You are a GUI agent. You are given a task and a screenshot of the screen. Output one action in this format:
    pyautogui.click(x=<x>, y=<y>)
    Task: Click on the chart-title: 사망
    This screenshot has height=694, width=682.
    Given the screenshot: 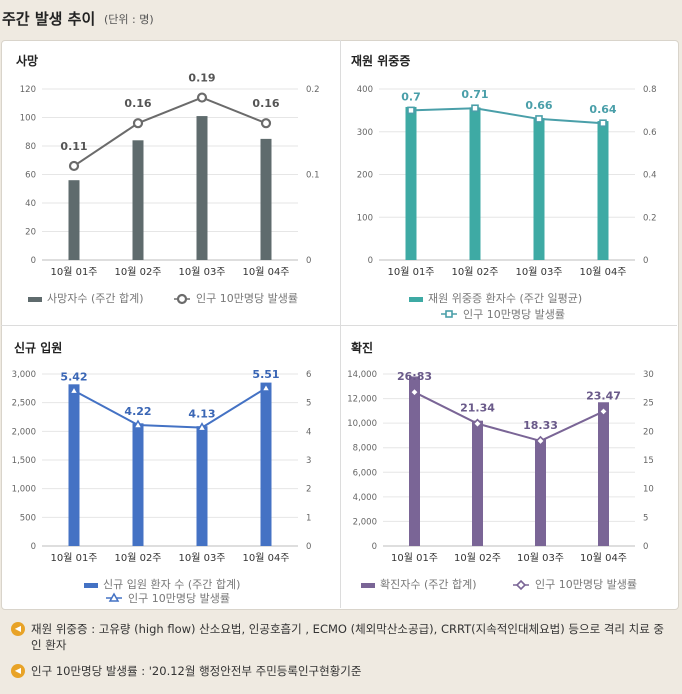 What is the action you would take?
    pyautogui.click(x=27, y=60)
    